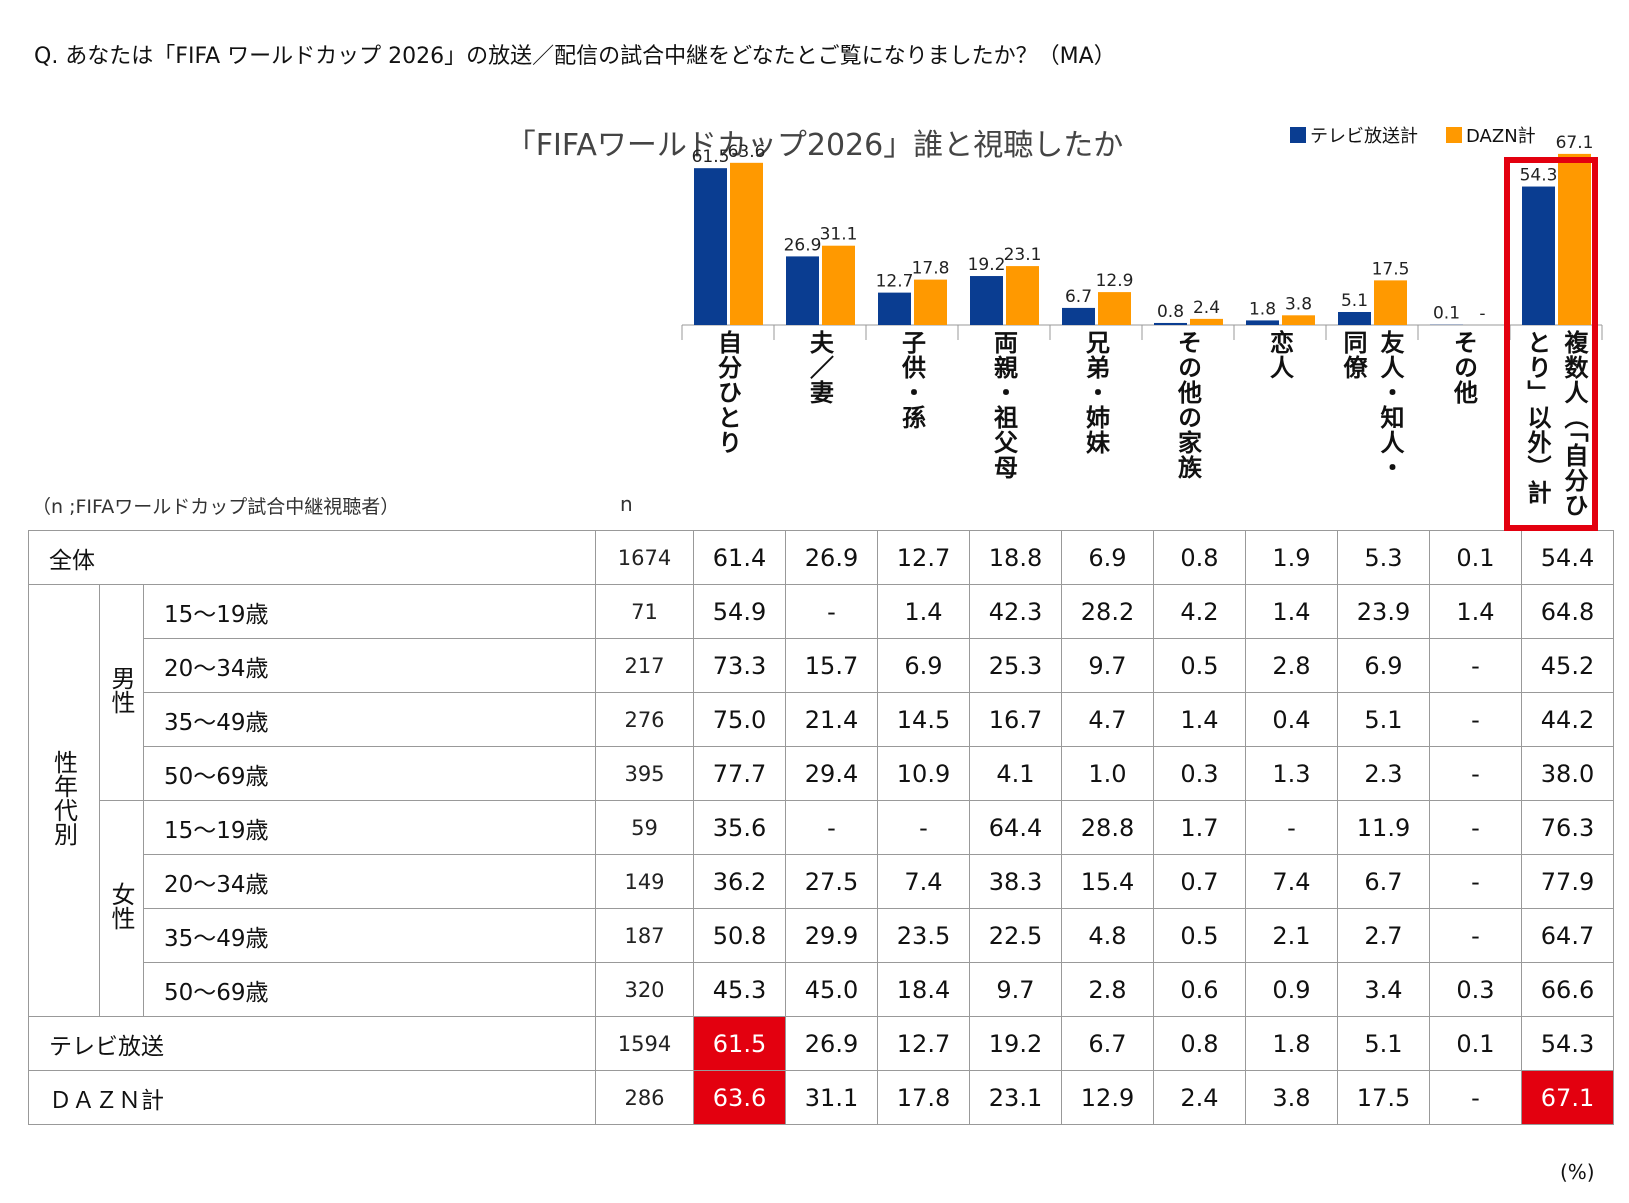  What do you see at coordinates (1107, 1097) in the screenshot?
I see `value-cell: 12.9` at bounding box center [1107, 1097].